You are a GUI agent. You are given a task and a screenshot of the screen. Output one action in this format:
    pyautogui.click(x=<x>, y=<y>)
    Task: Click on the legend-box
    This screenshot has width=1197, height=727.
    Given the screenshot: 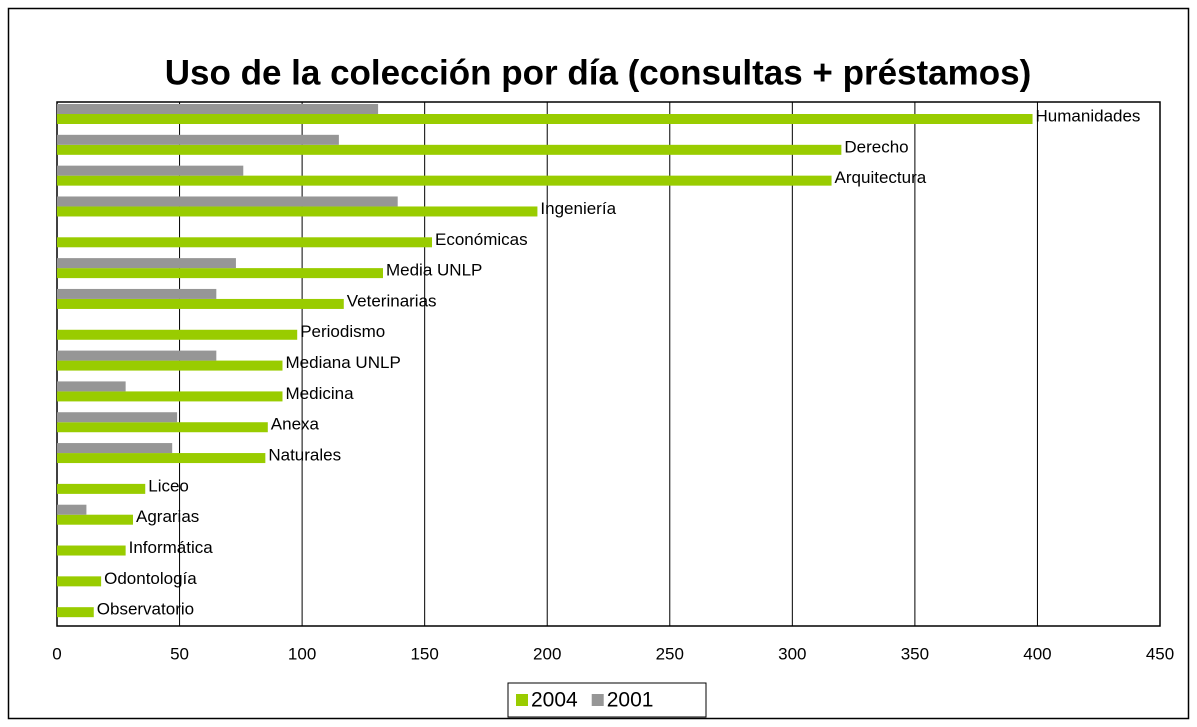 What is the action you would take?
    pyautogui.click(x=607, y=700)
    